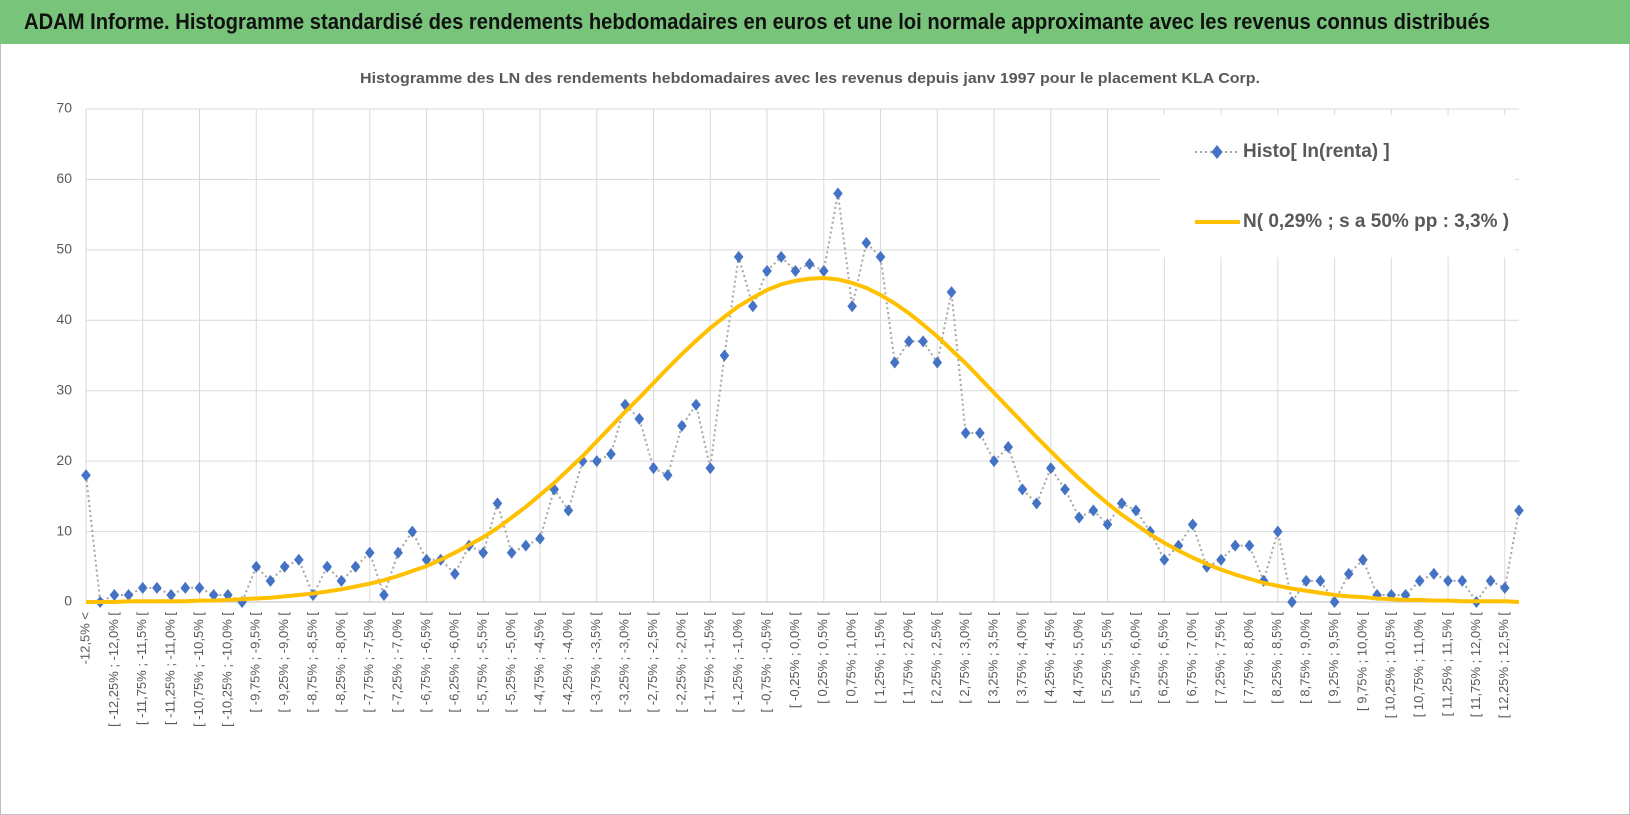 This screenshot has height=815, width=1630. I want to click on x-tick-label: [ -9,75% ; -9,5% [, so click(255, 662).